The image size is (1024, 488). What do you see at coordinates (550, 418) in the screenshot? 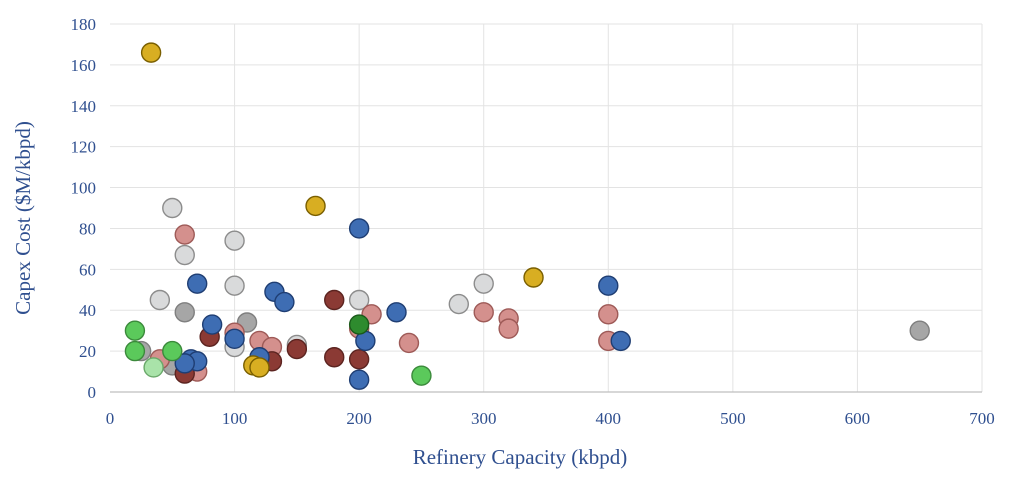
I see `x-tick-labels: 0 100 200 300 400 500 600 700` at bounding box center [550, 418].